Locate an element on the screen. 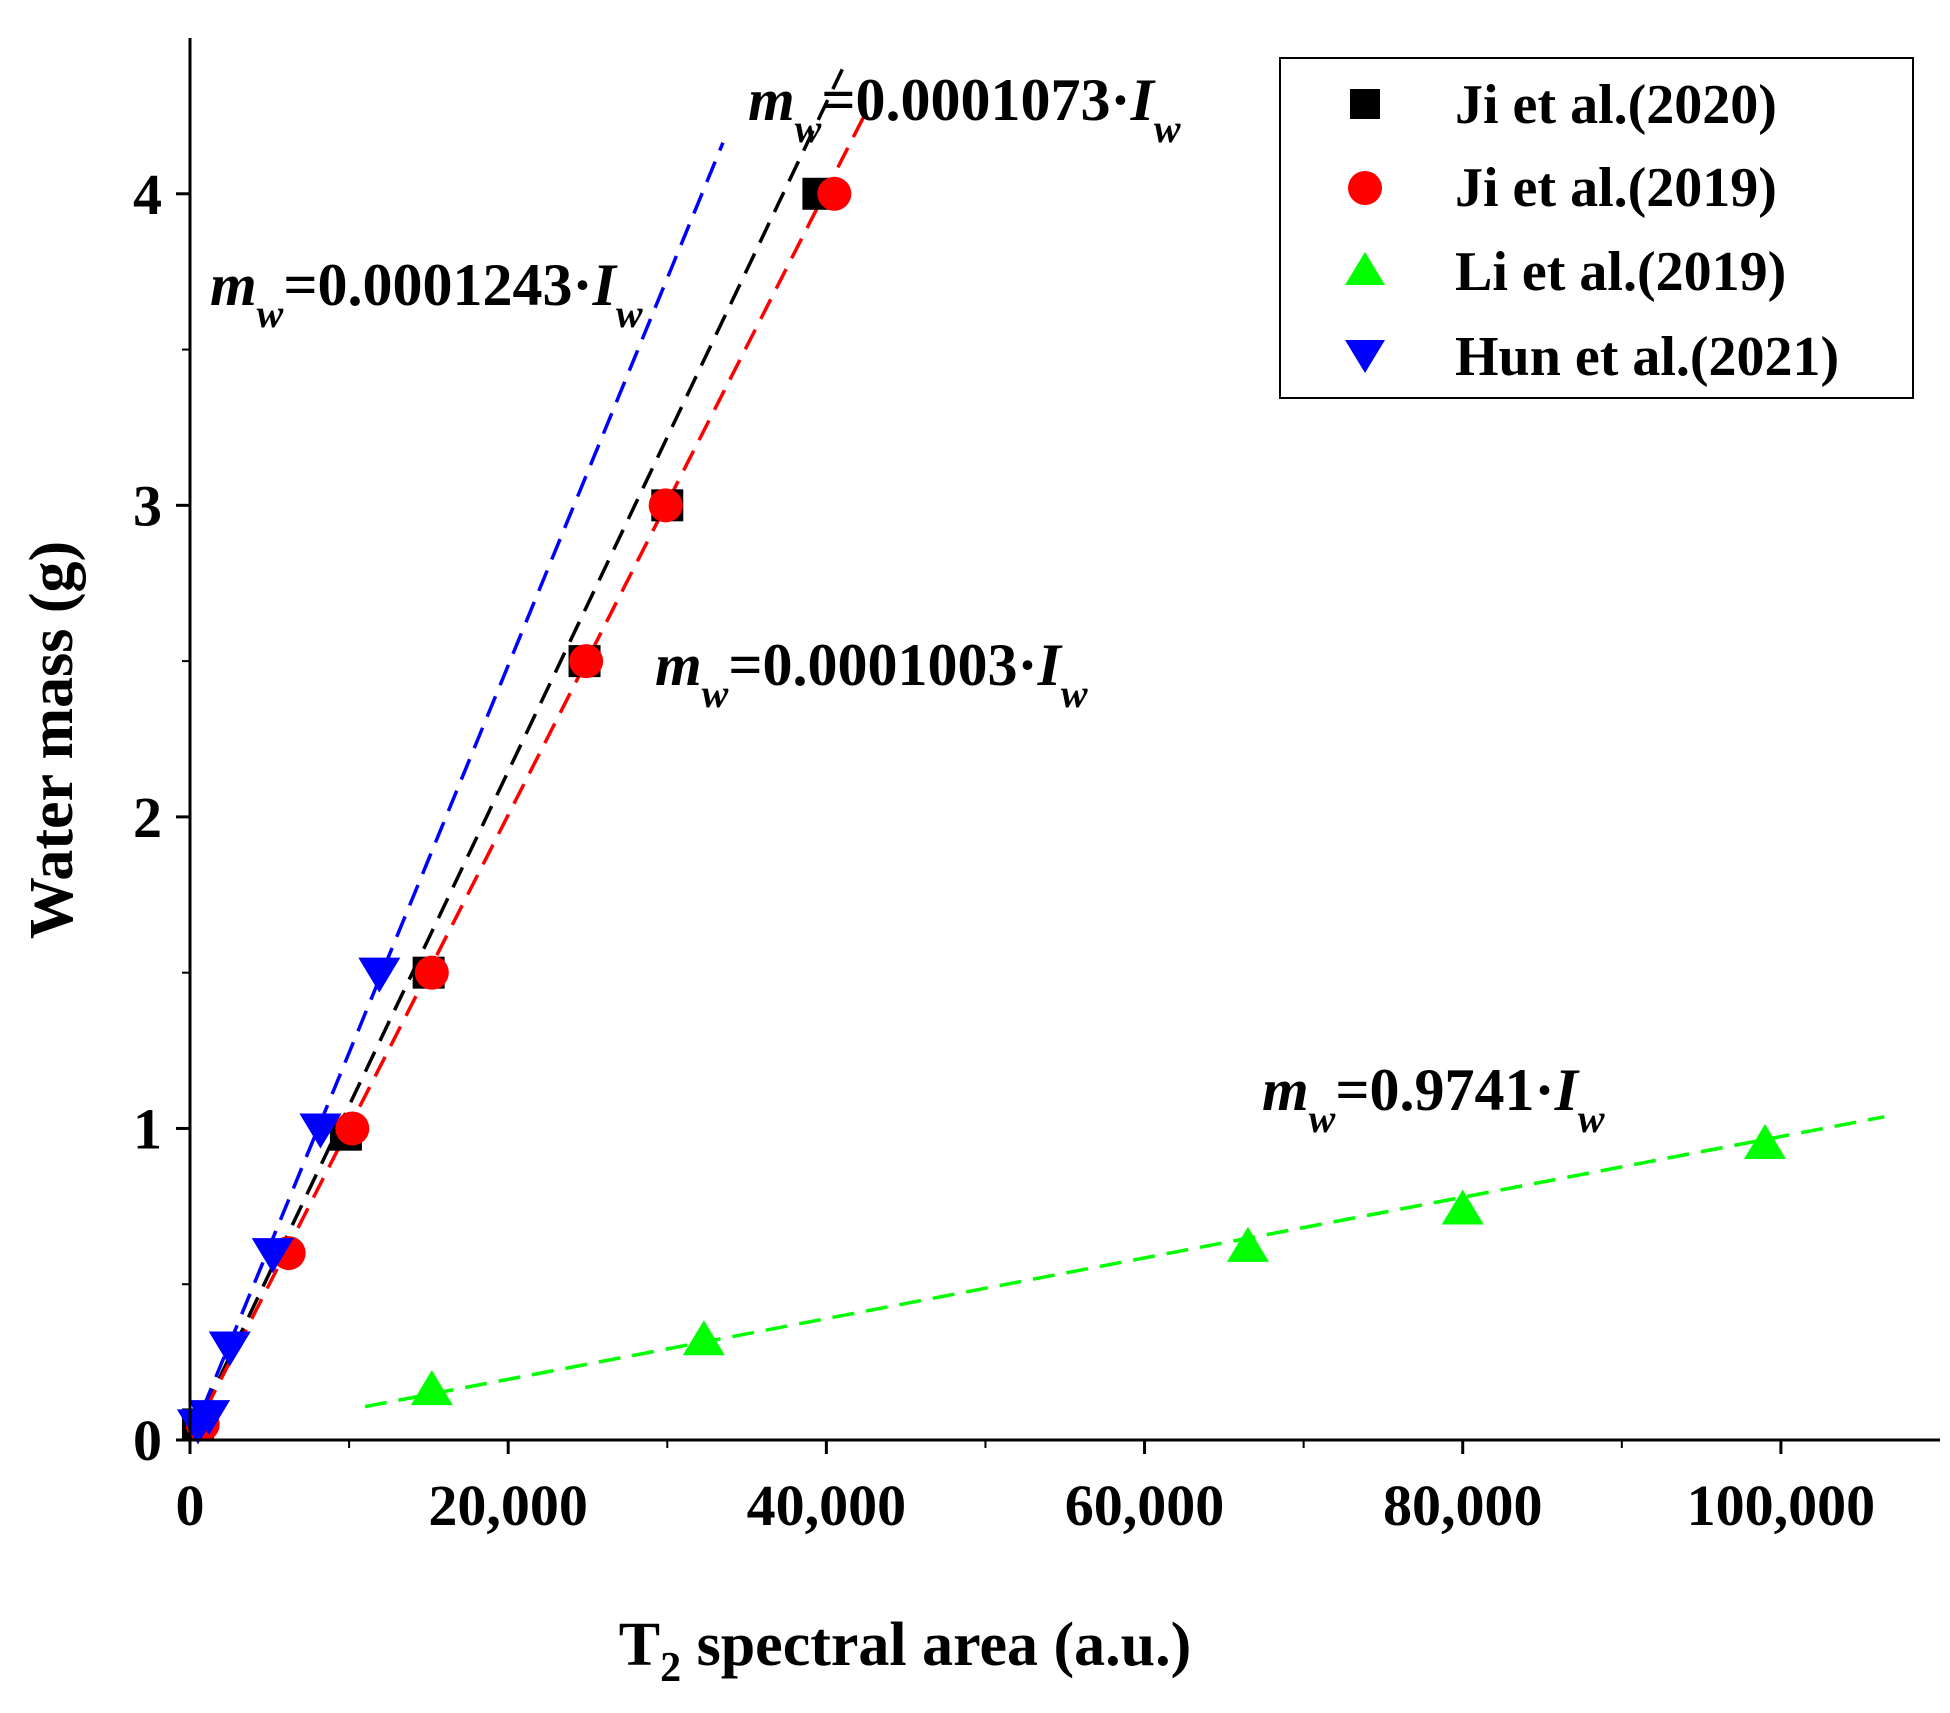 The image size is (1950, 1713). legend-item-ji2019: Ji et al.(2019) is located at coordinates (1562, 188).